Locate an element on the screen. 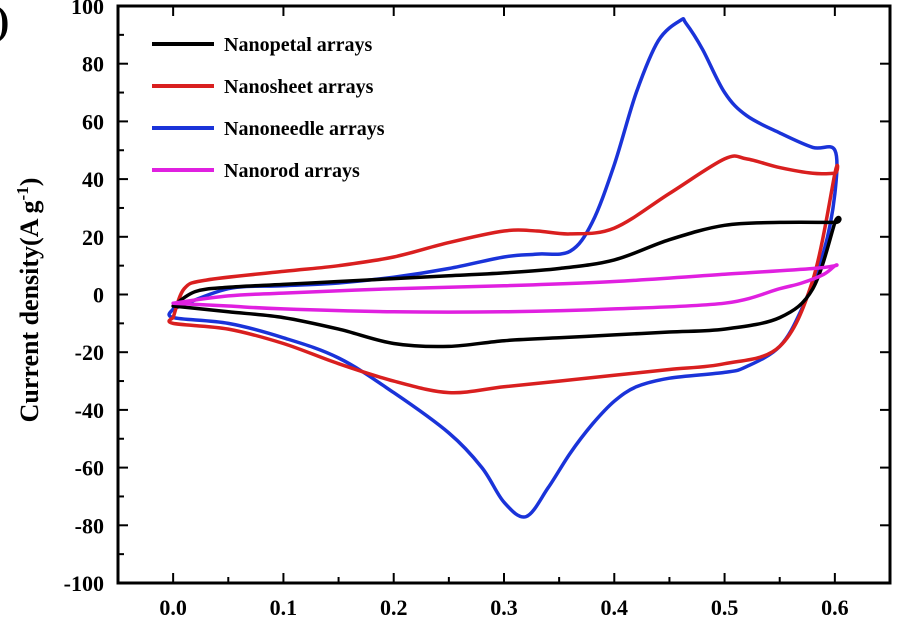  x-tick-label: 0.3 is located at coordinates (504, 607).